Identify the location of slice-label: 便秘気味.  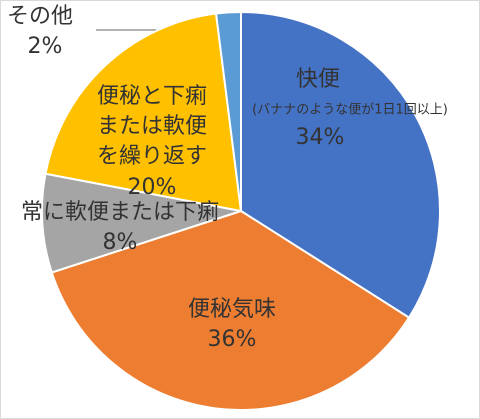
(232, 309).